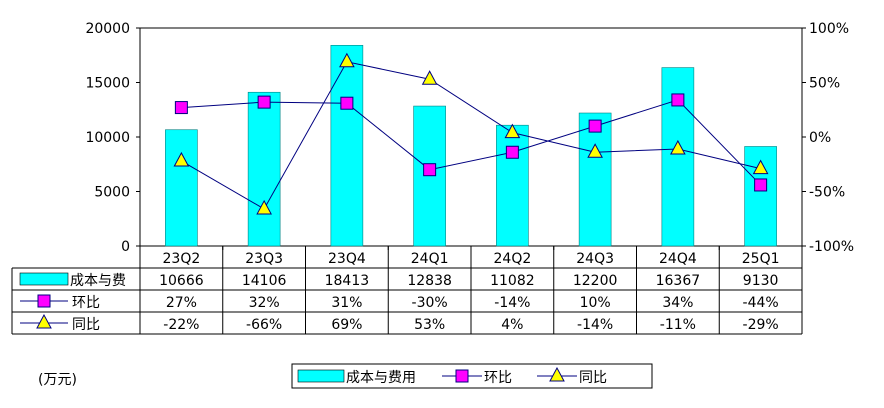  What do you see at coordinates (678, 100) in the screenshot?
I see `mom-marker-24Q4` at bounding box center [678, 100].